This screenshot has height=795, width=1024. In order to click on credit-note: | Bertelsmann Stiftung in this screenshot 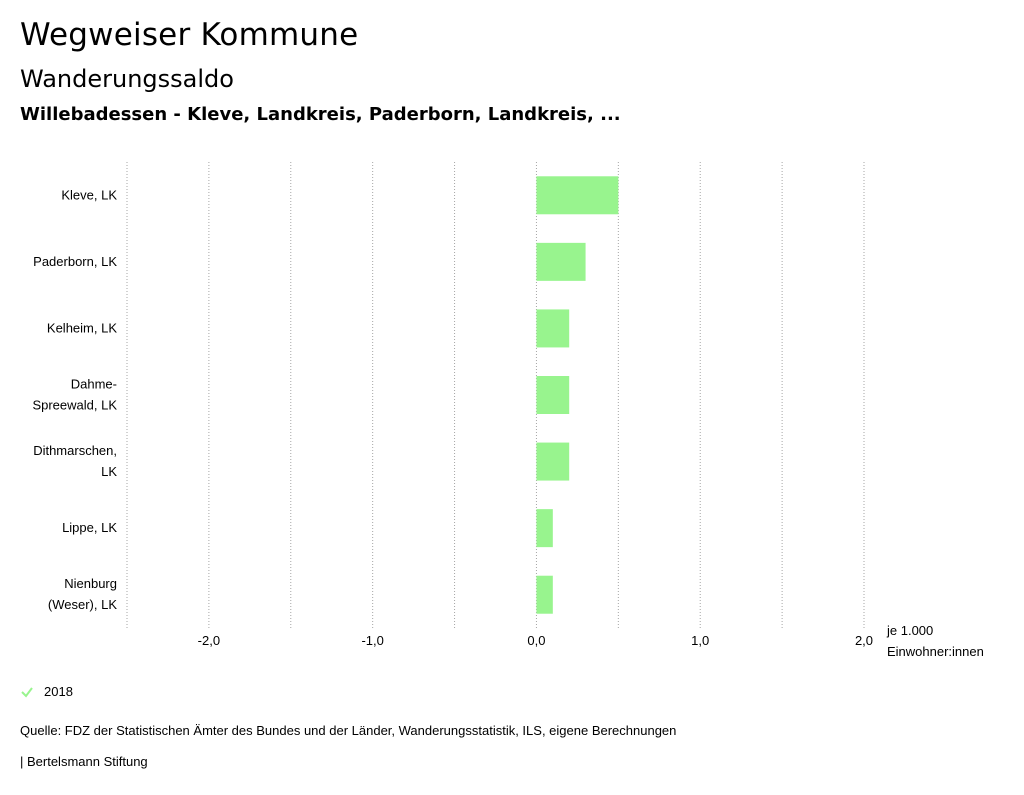, I will do `click(84, 761)`.